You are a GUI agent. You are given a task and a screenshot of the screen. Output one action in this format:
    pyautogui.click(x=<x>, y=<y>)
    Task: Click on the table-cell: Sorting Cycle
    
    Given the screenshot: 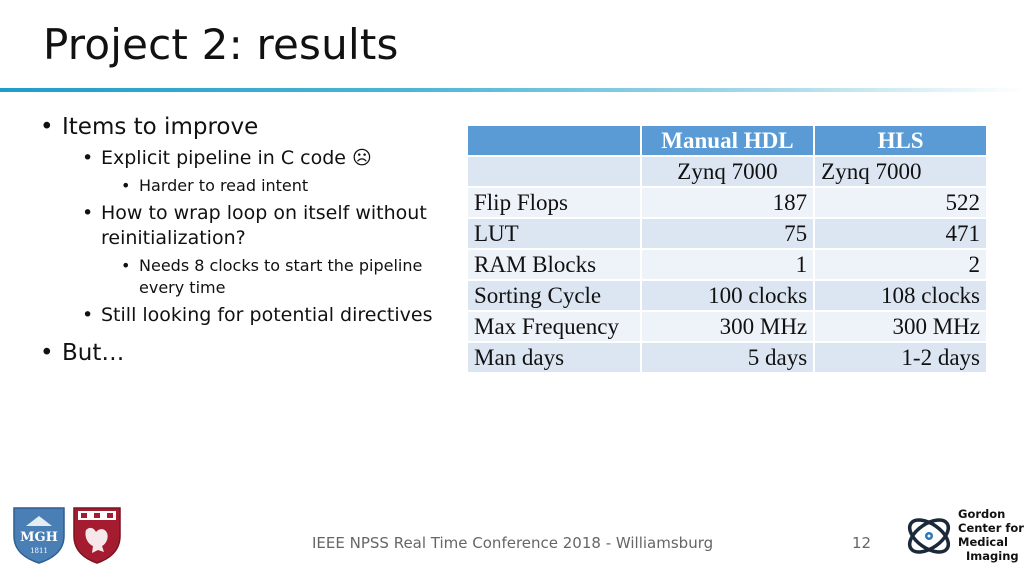 What is the action you would take?
    pyautogui.click(x=554, y=295)
    